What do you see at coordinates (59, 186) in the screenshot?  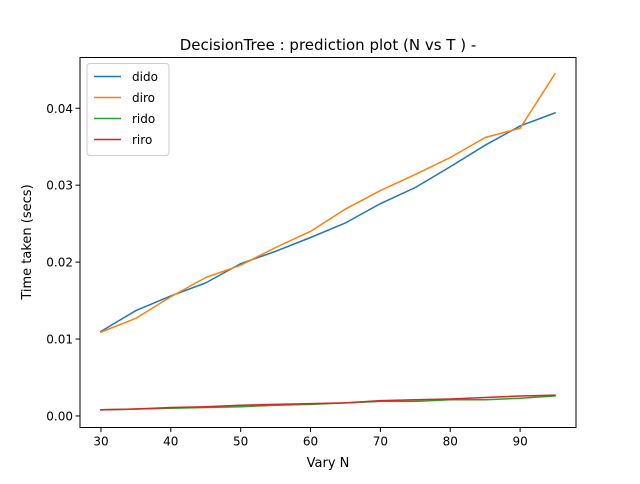 I see `y-tick-label: 0.03` at bounding box center [59, 186].